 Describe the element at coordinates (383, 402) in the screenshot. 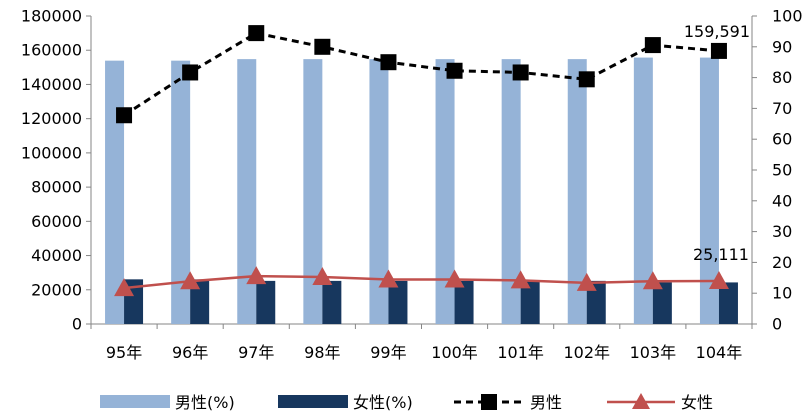

I see `legend-label-female-pct: 女性(%)` at that location.